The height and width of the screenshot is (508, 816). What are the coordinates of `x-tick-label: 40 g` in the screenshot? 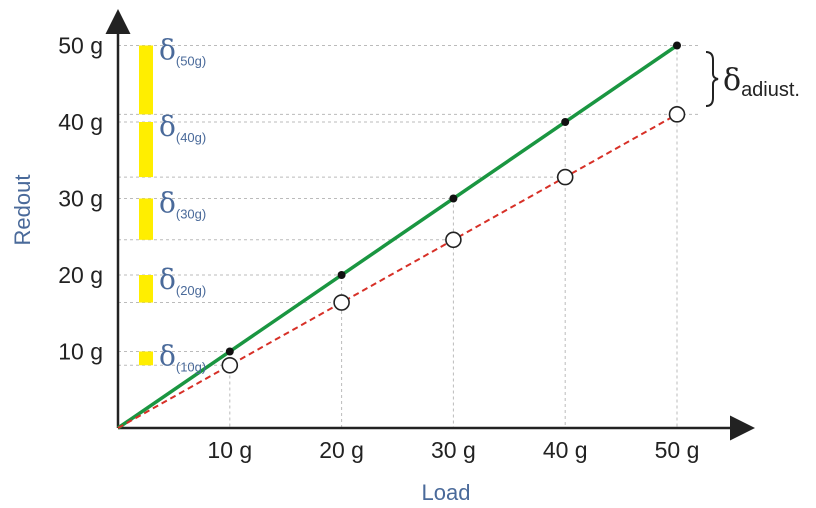 It's located at (565, 450).